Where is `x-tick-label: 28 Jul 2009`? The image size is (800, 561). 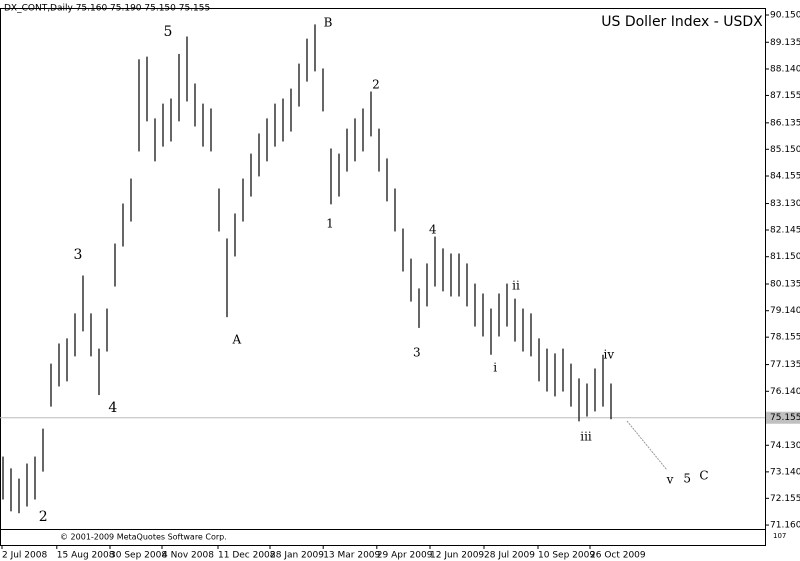 x-tick-label: 28 Jul 2009 is located at coordinates (509, 556).